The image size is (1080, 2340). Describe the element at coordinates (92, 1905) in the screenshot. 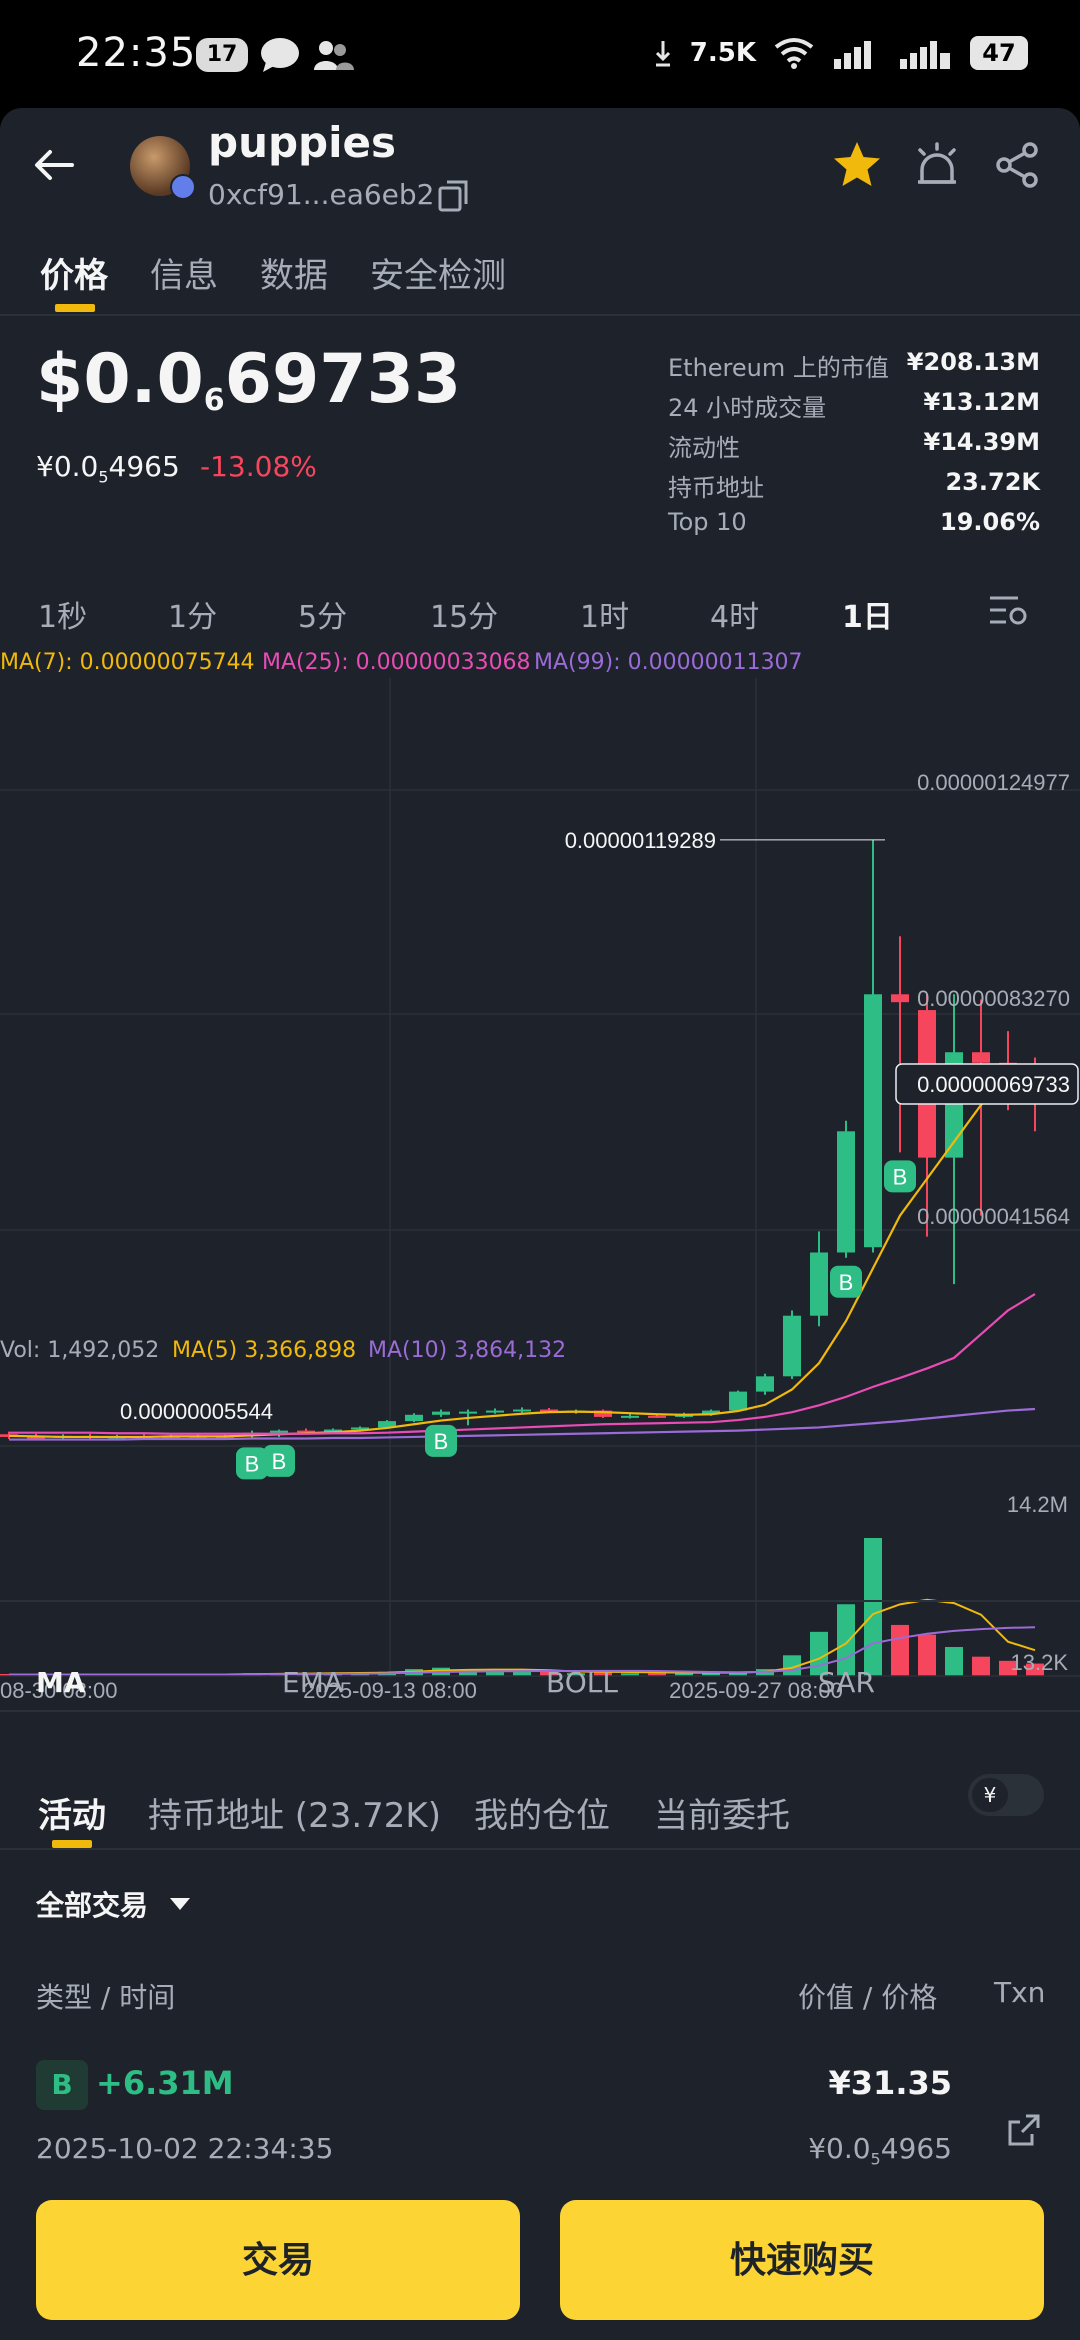

I see `trade-filter-dropdown: 全部交易` at that location.